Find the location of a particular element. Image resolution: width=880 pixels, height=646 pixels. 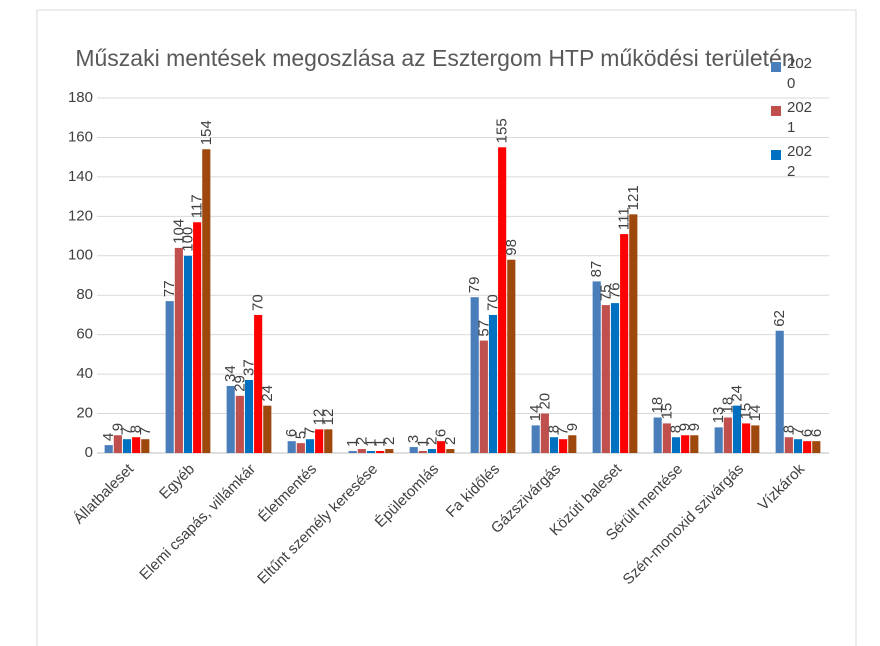

value-label: 4 is located at coordinates (108, 437).